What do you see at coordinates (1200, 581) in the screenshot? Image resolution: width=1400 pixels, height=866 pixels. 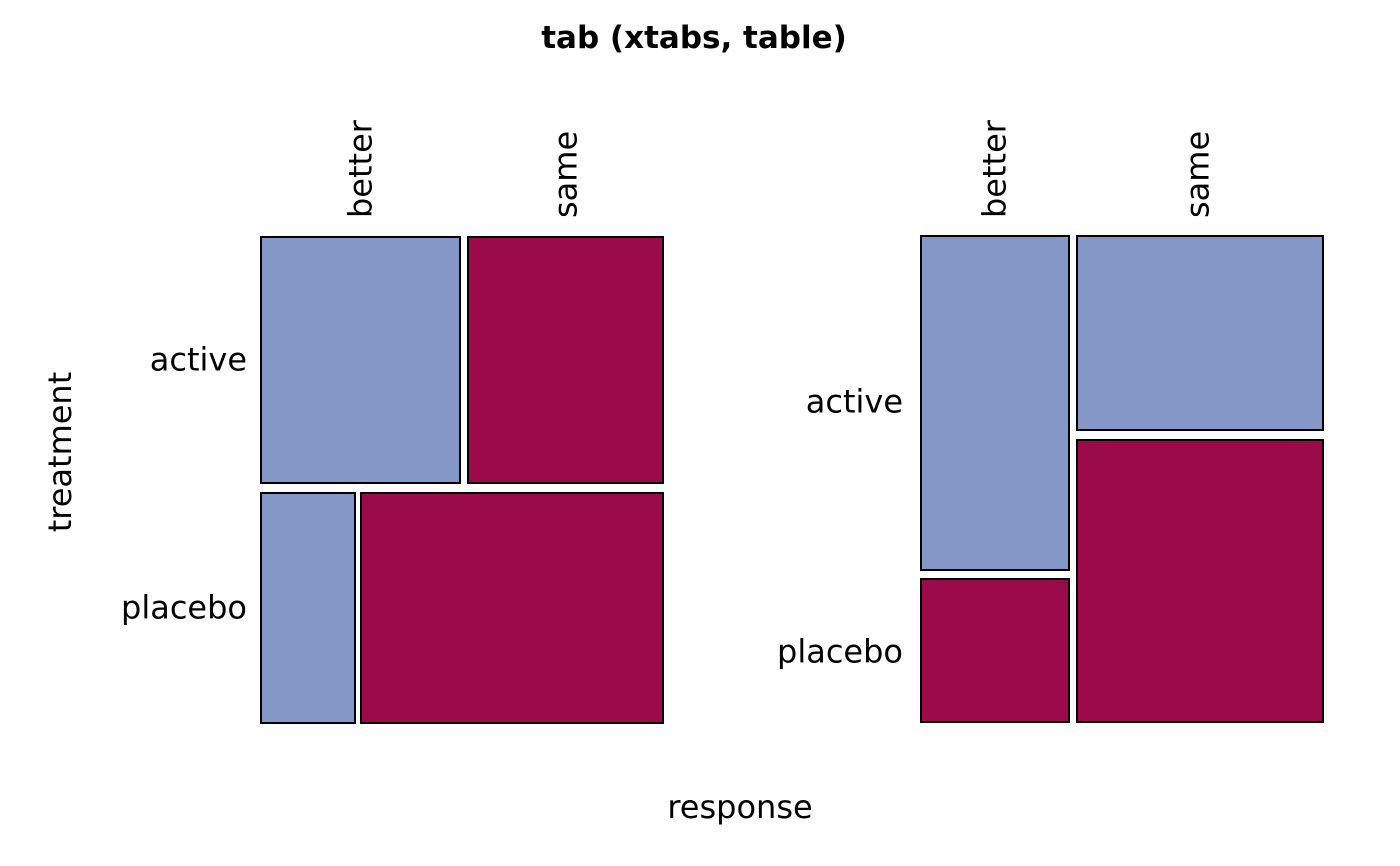 I see `mosaic-cell-right-placebo-same` at bounding box center [1200, 581].